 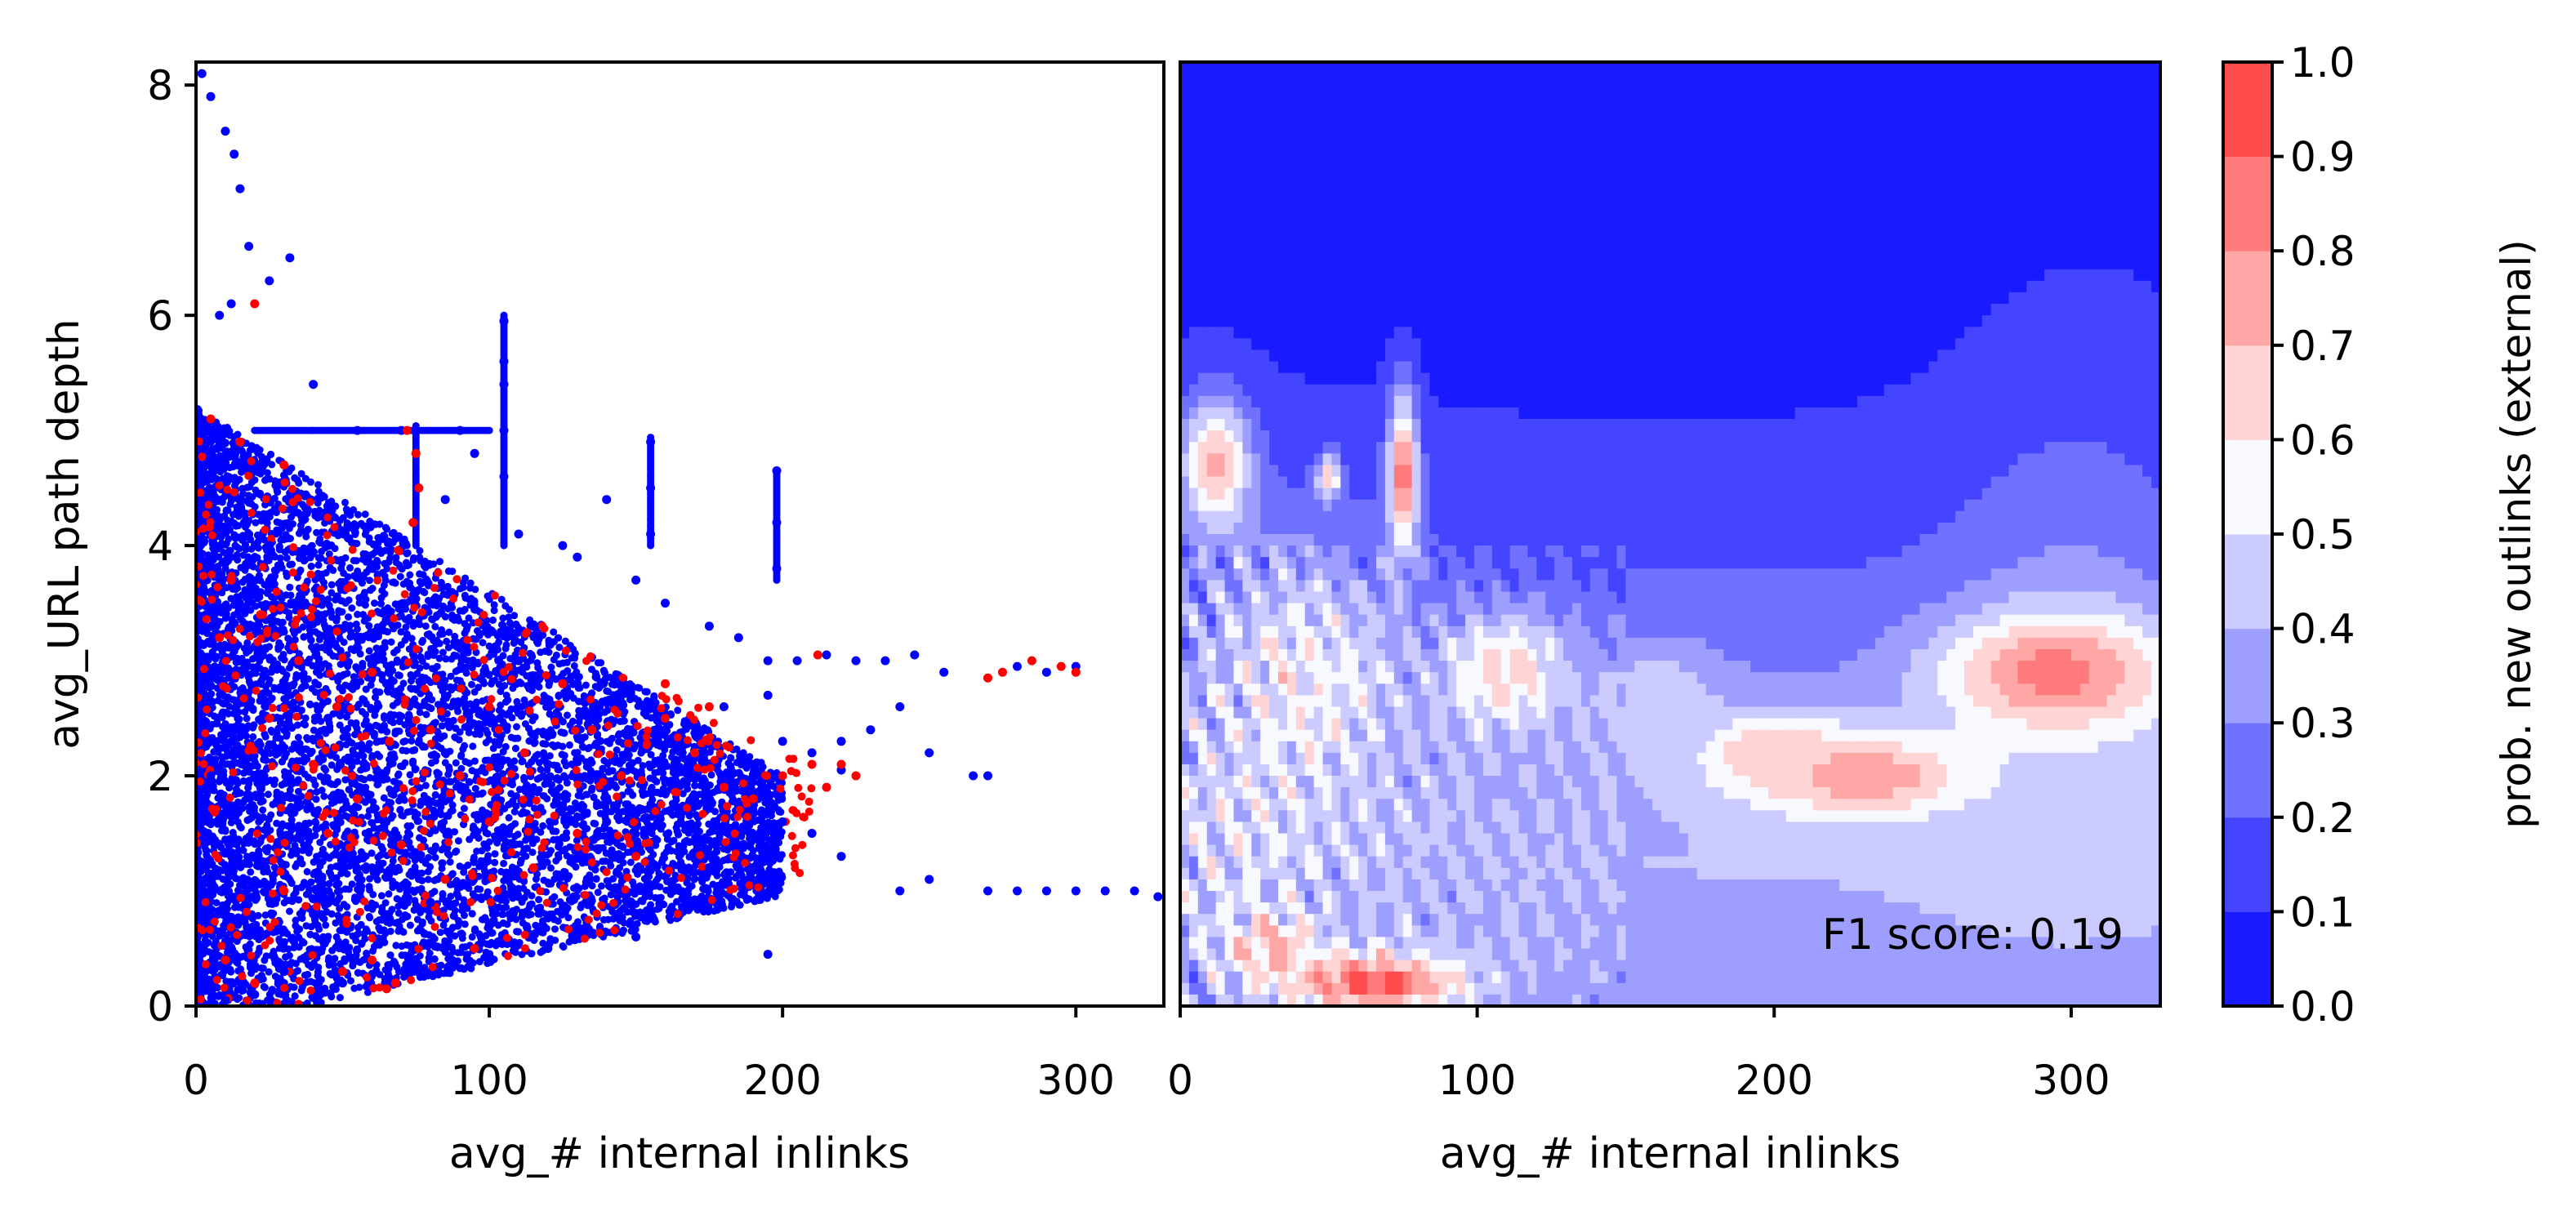 What do you see at coordinates (1670, 1154) in the screenshot?
I see `heatmap-x-axis-label: avg_# internal inlinks` at bounding box center [1670, 1154].